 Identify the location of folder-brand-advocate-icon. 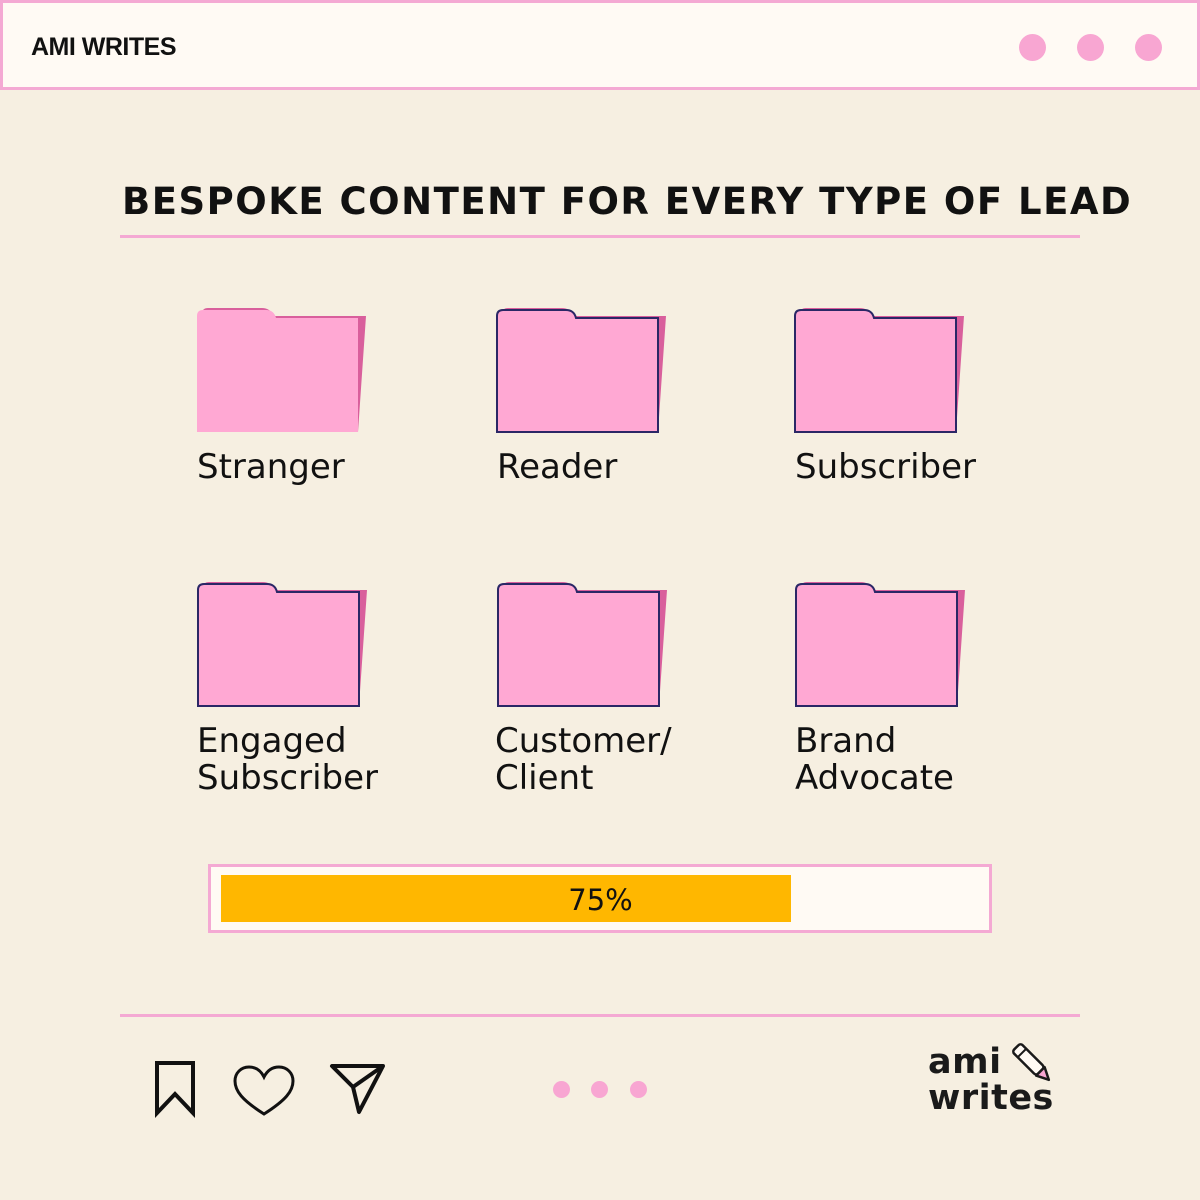
(881, 645).